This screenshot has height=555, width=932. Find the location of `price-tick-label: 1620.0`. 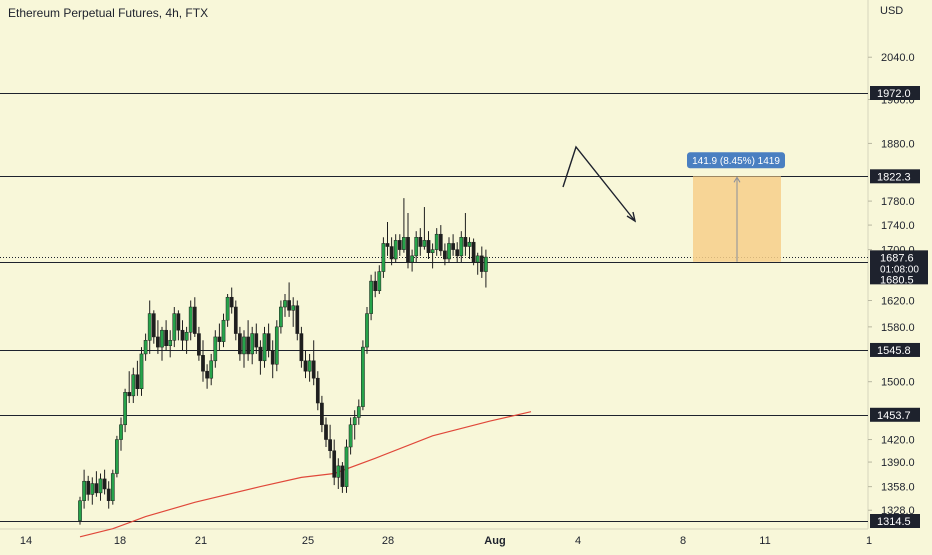

price-tick-label: 1620.0 is located at coordinates (898, 301).